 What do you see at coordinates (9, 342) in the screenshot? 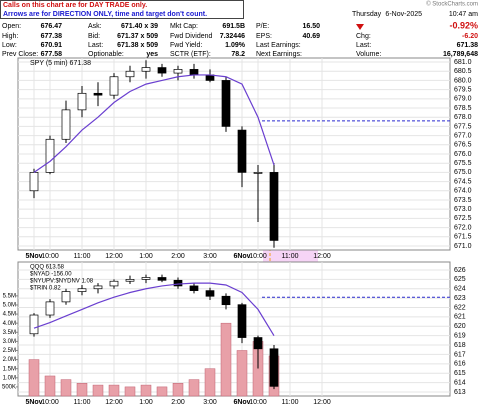
I see `y-tick-label: 3.0M` at bounding box center [9, 342].